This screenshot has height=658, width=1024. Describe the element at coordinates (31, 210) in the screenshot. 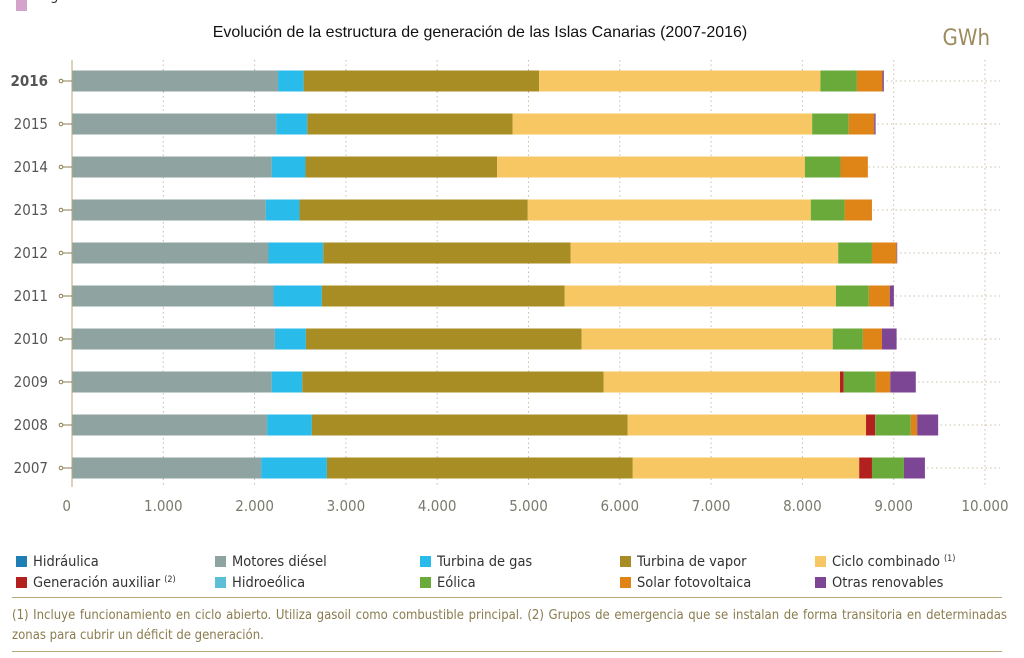

I see `category-label: 2013` at that location.